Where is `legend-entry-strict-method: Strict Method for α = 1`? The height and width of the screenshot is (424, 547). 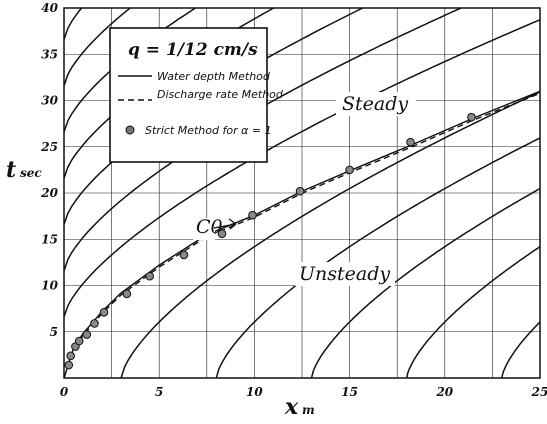 legend-entry-strict-method: Strict Method for α = 1 is located at coordinates (208, 130).